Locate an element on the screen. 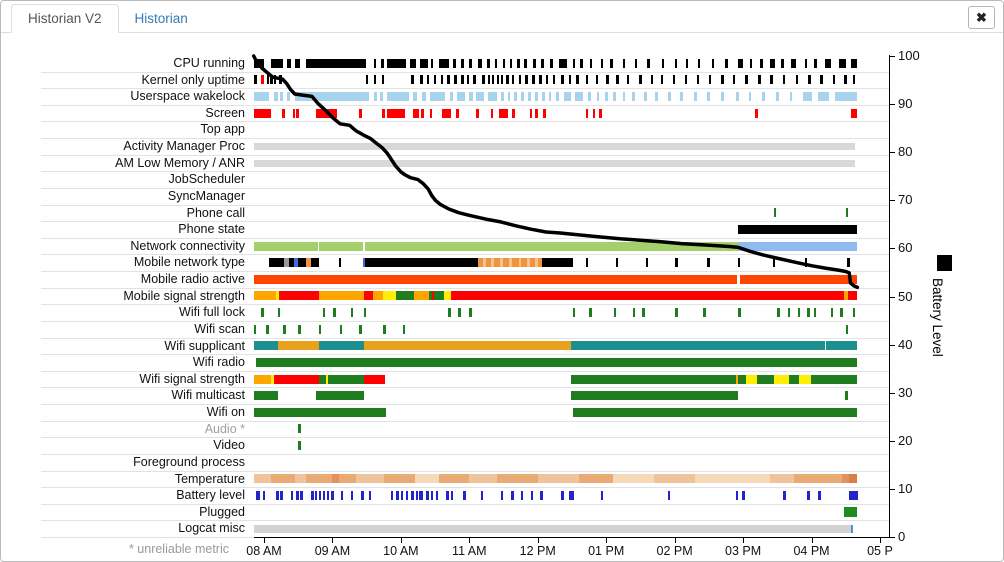  x-tick-label: 10 AM is located at coordinates (401, 551).